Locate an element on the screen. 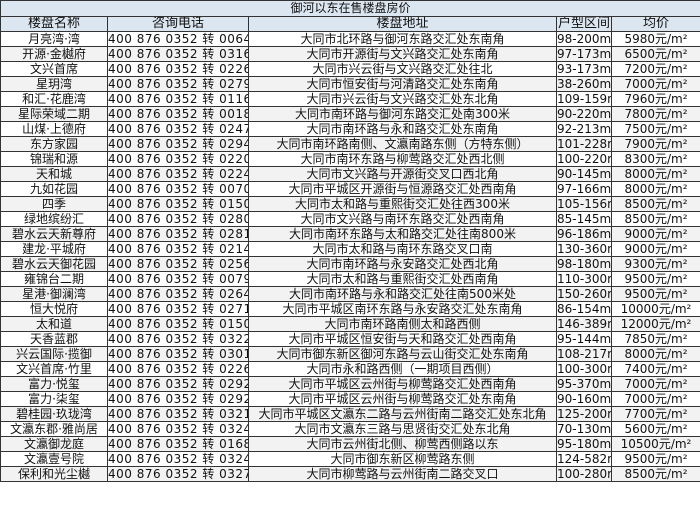  cell-unit-range: 92-213m² is located at coordinates (584, 129).